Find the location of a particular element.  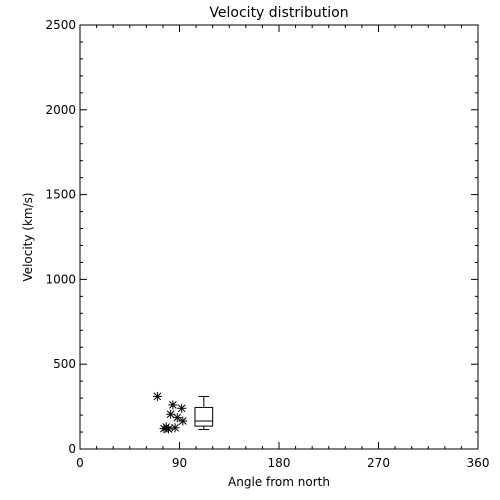

boxplot is located at coordinates (204, 412).